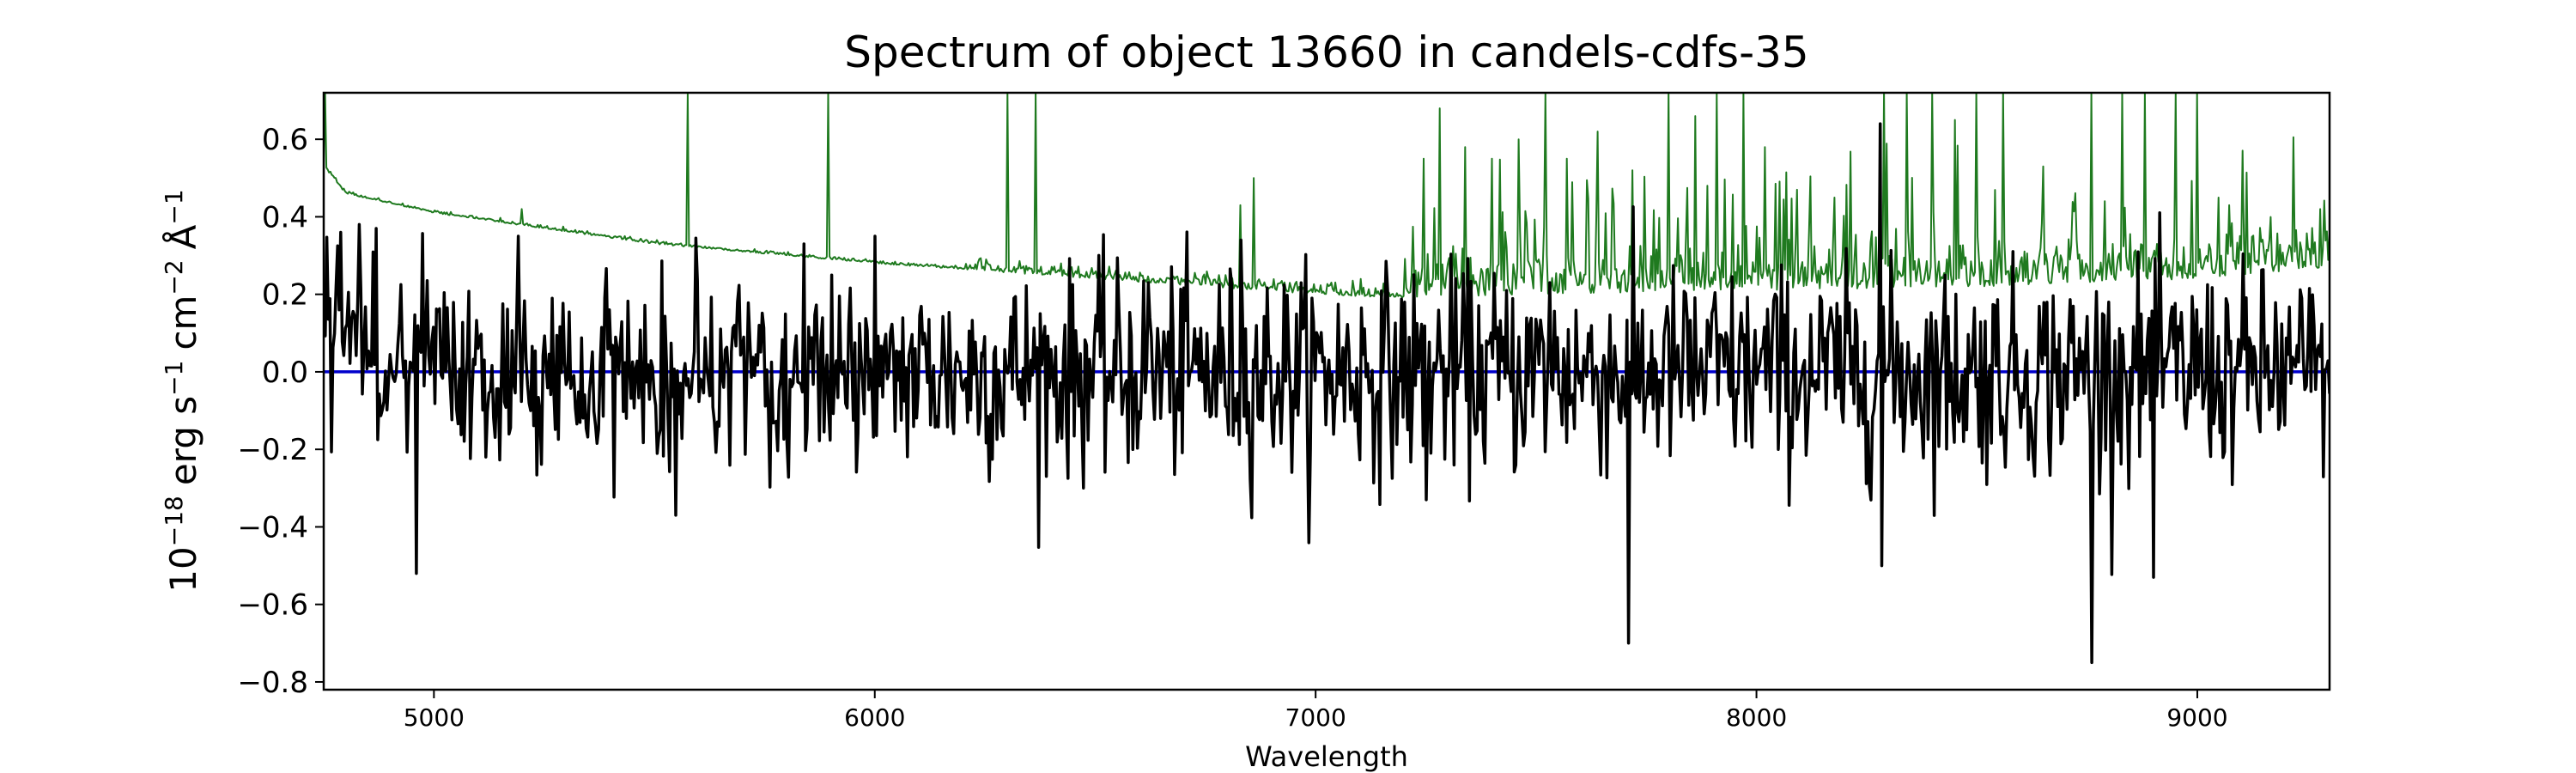 The image size is (2576, 773). I want to click on y-tick-label: −0.2, so click(272, 450).